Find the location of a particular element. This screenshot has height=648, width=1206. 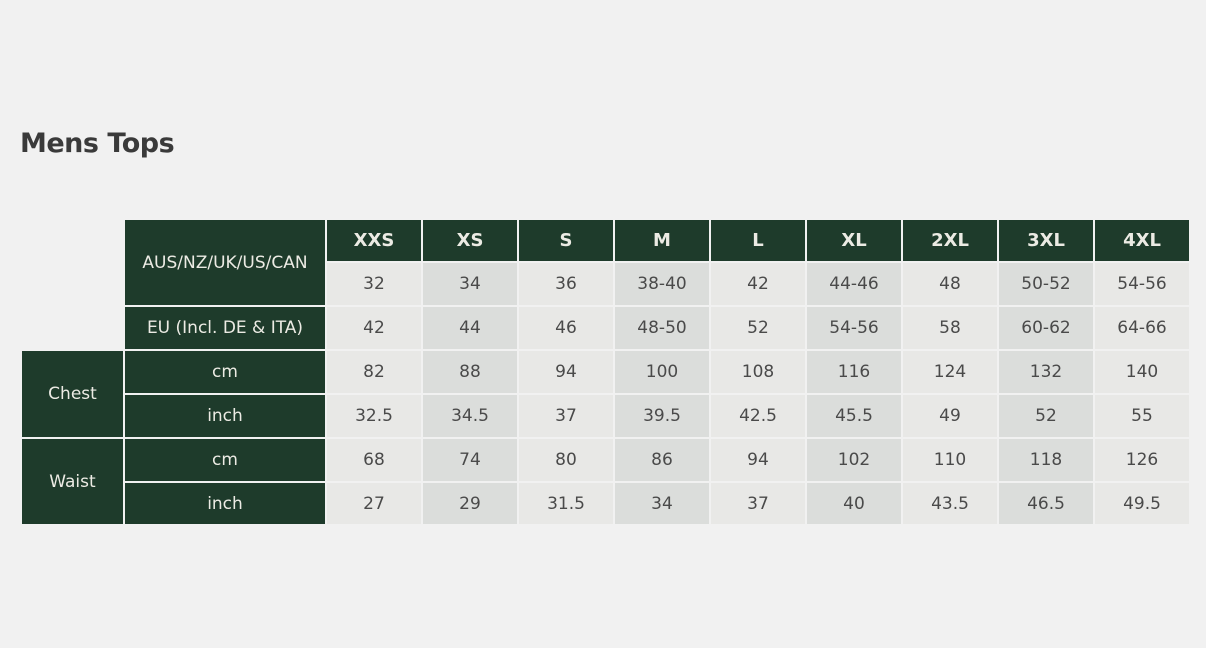

table-cell: 48-50 is located at coordinates (662, 328).